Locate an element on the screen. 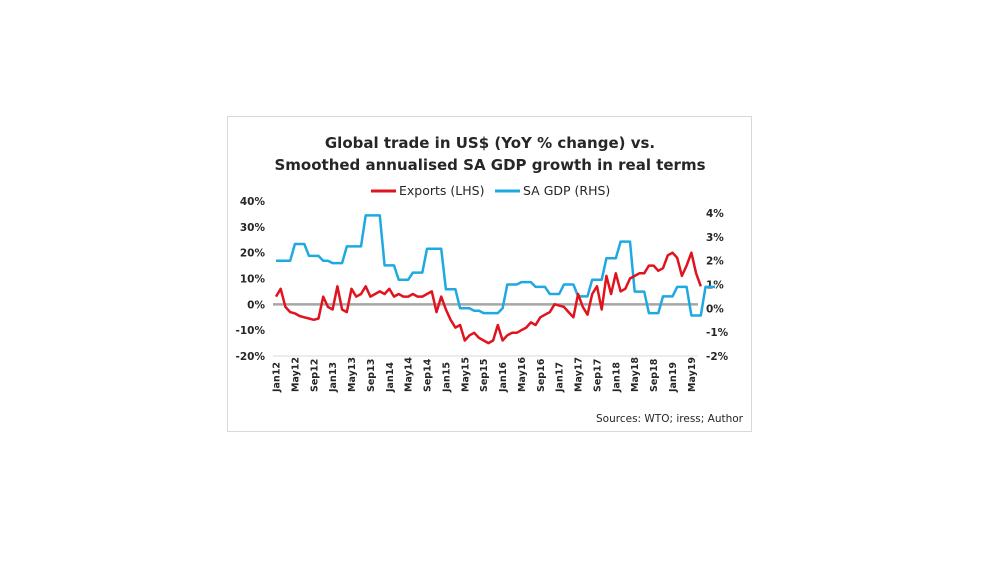 The height and width of the screenshot is (563, 1000). left-axis-tick-label: 30% is located at coordinates (253, 228).